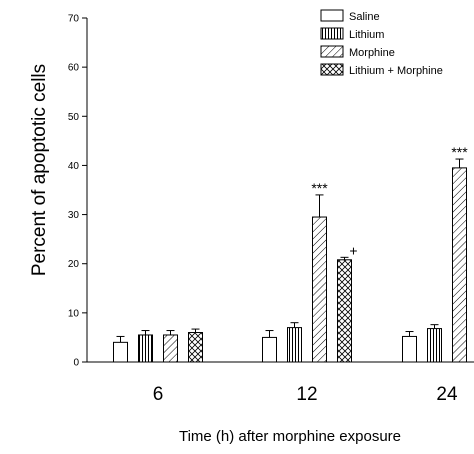 The width and height of the screenshot is (474, 454). Describe the element at coordinates (77, 191) in the screenshot. I see `y-axis-ticks: 0 10 20 30 40 50 60 70` at that location.